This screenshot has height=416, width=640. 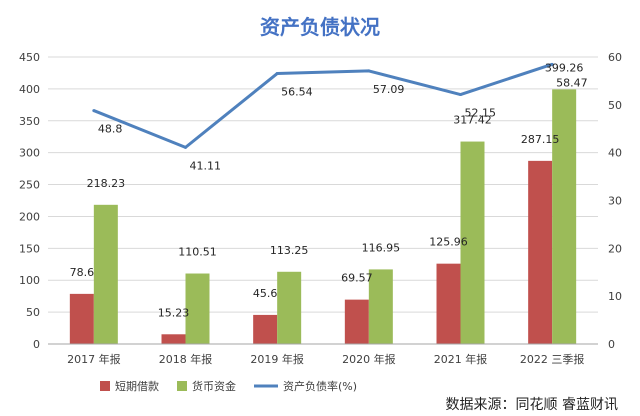 I want to click on ratio-value-label: 58.47, so click(x=572, y=82).